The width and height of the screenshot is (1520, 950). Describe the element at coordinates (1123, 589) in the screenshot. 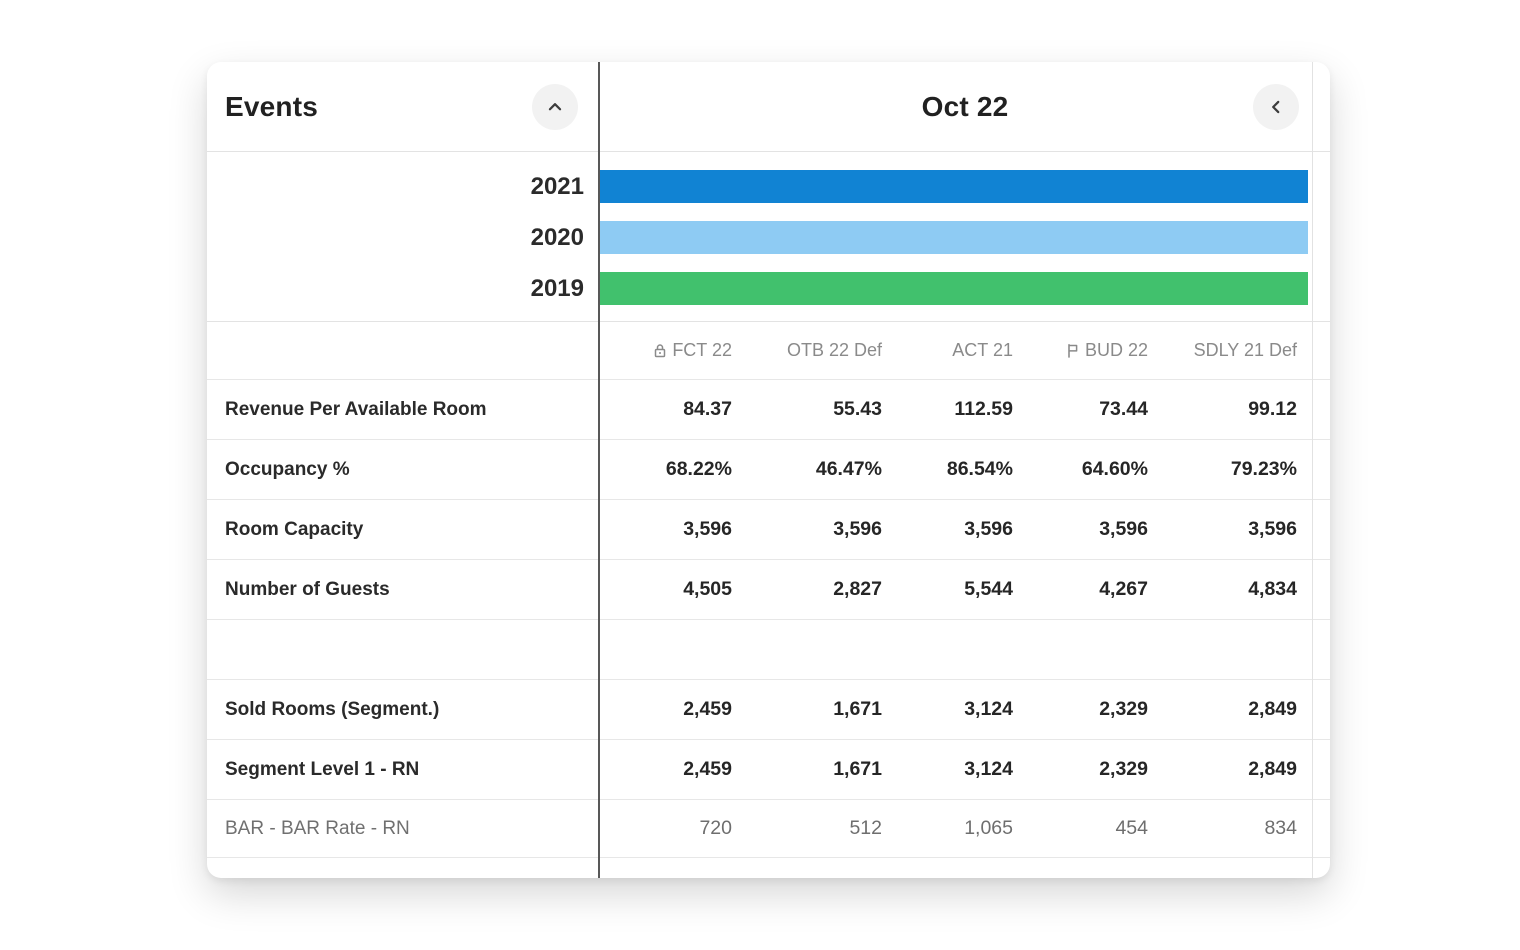

I see `metric-value: 4,267` at that location.